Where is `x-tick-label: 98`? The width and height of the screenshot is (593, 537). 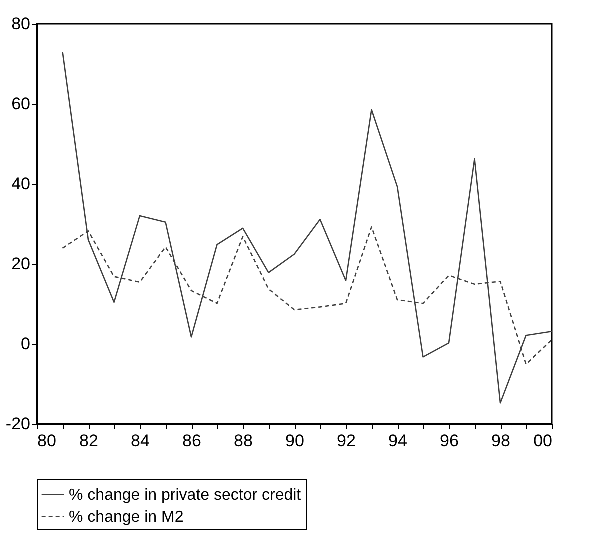
x-tick-label: 98 is located at coordinates (501, 441).